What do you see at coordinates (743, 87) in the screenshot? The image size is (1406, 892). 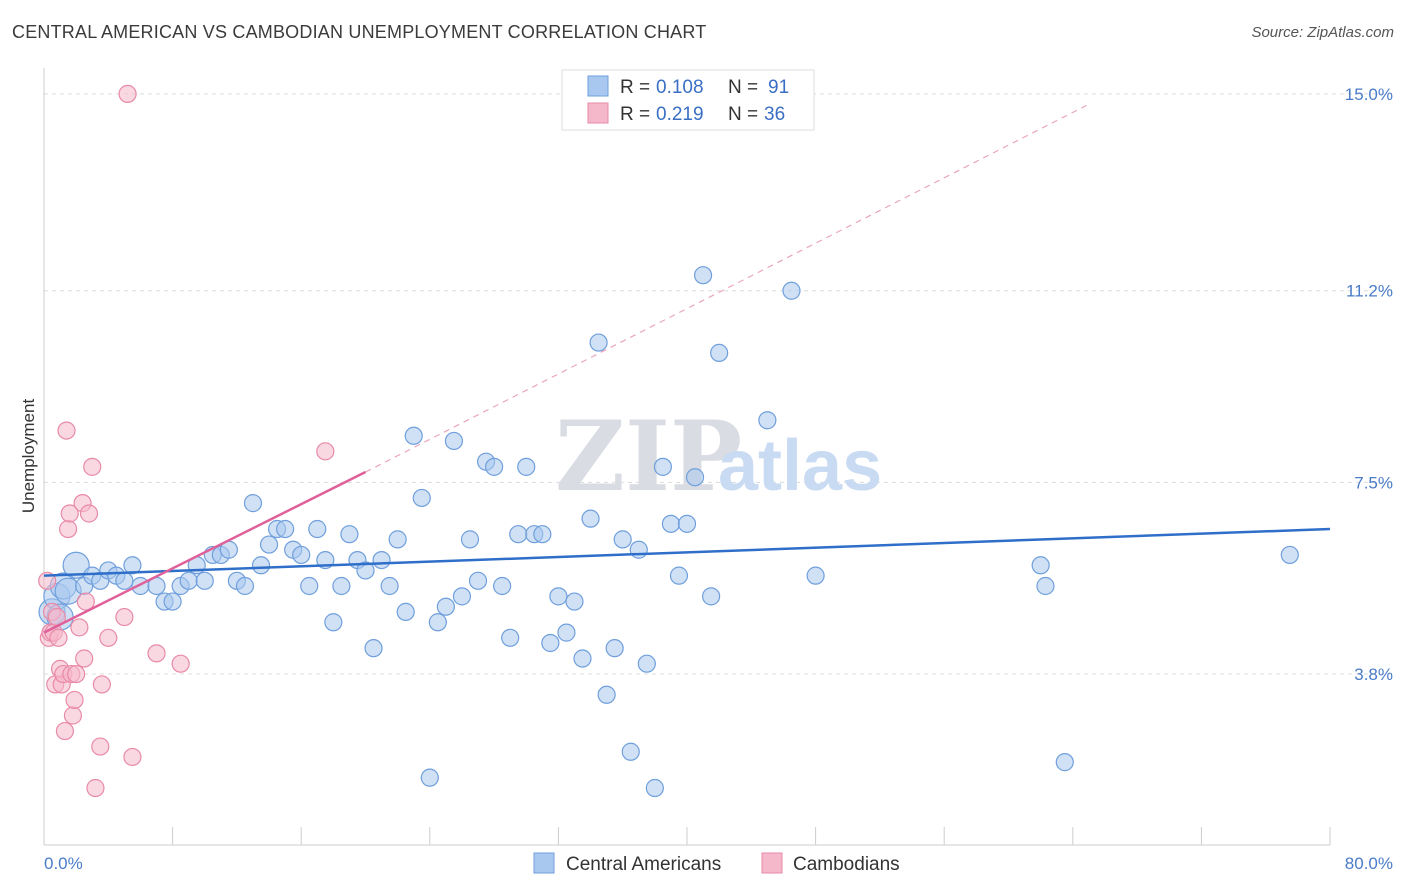 I see `legend-n-label-1: N =` at bounding box center [743, 87].